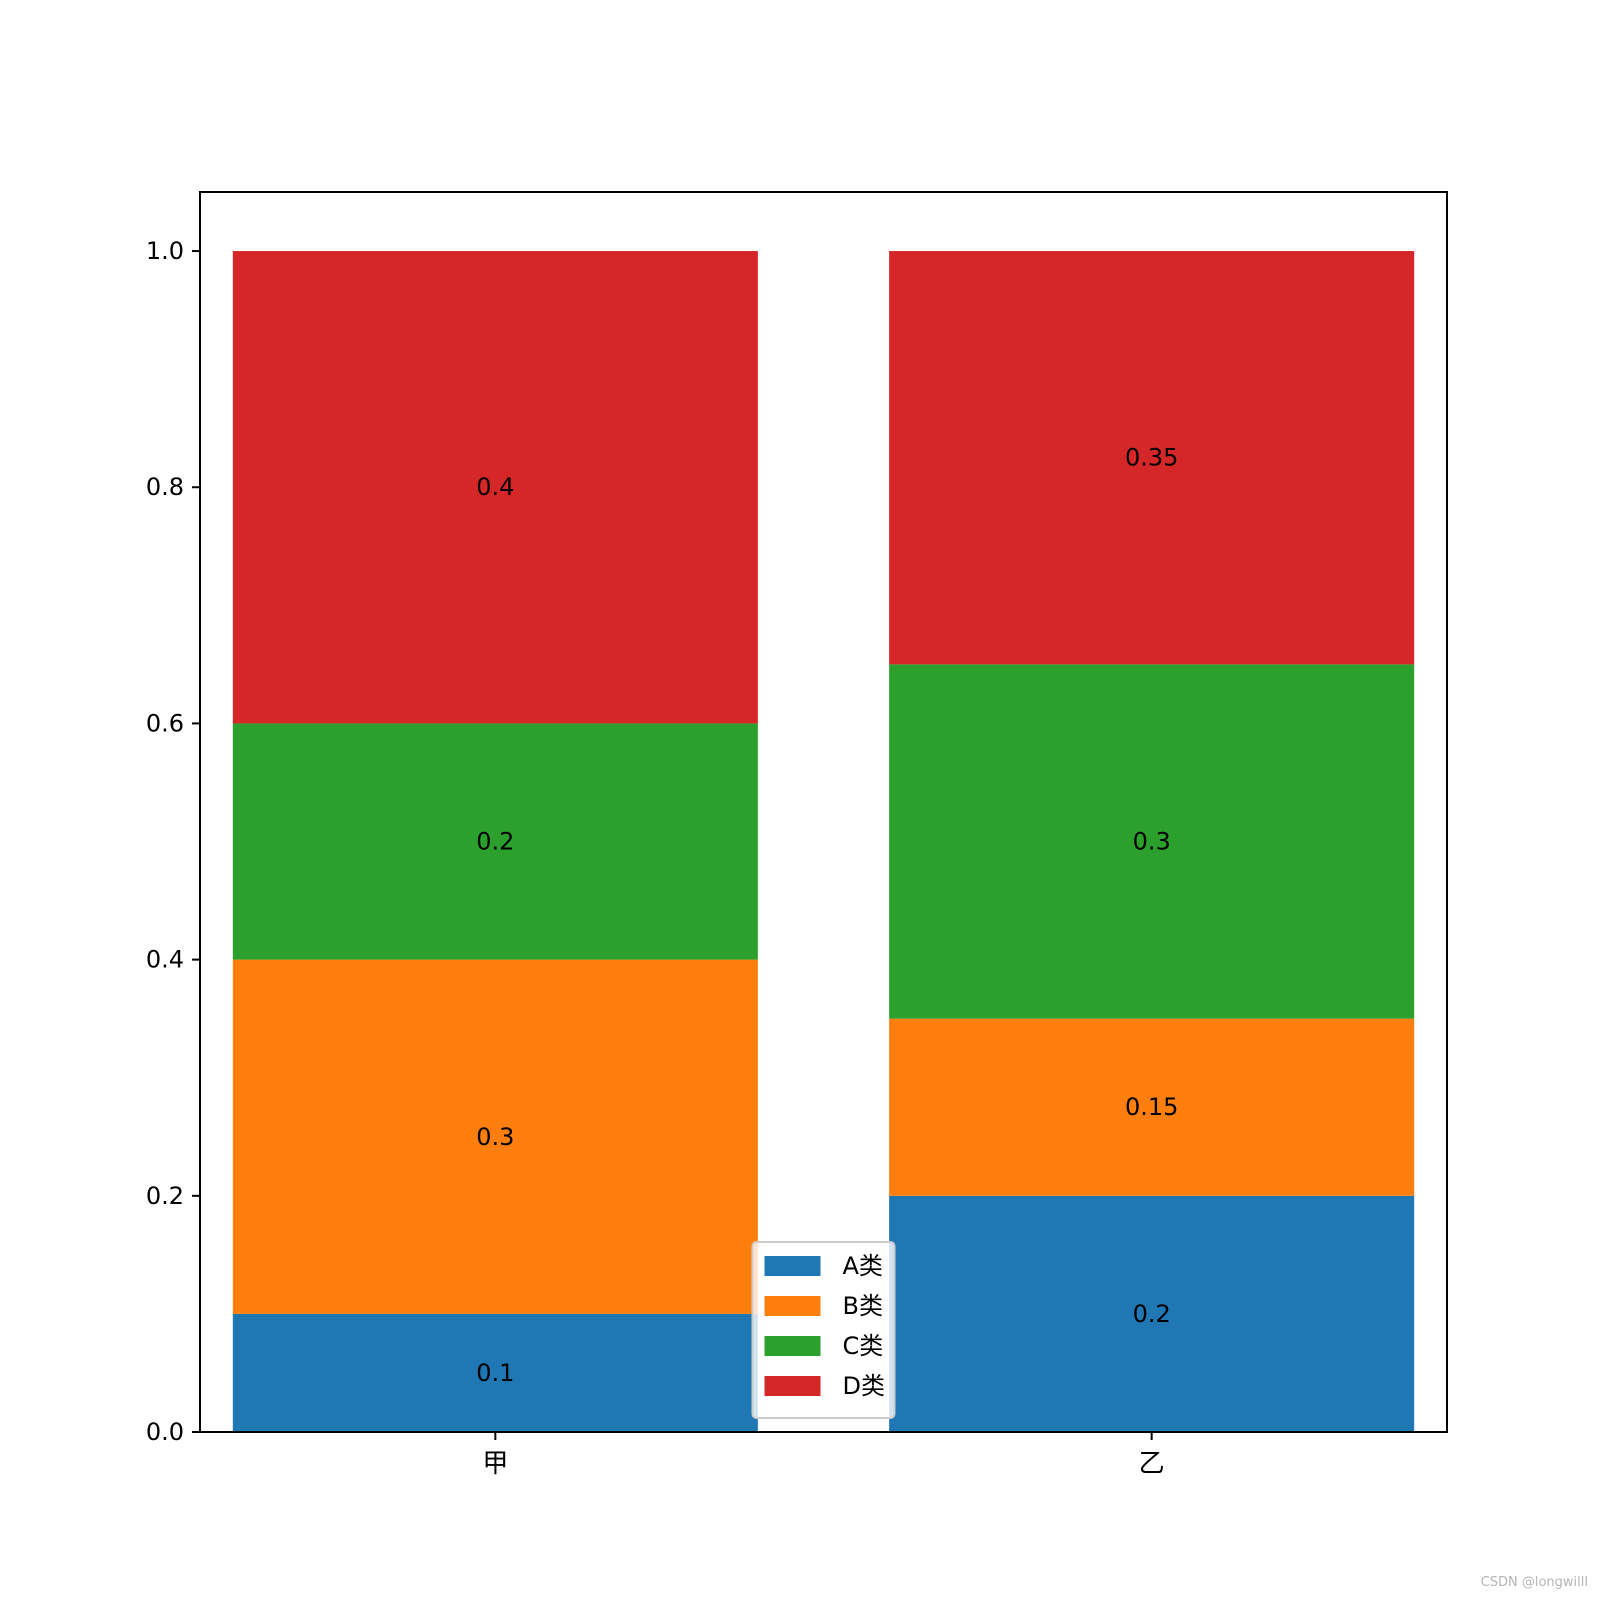  What do you see at coordinates (864, 1386) in the screenshot?
I see `legend-label: D类` at bounding box center [864, 1386].